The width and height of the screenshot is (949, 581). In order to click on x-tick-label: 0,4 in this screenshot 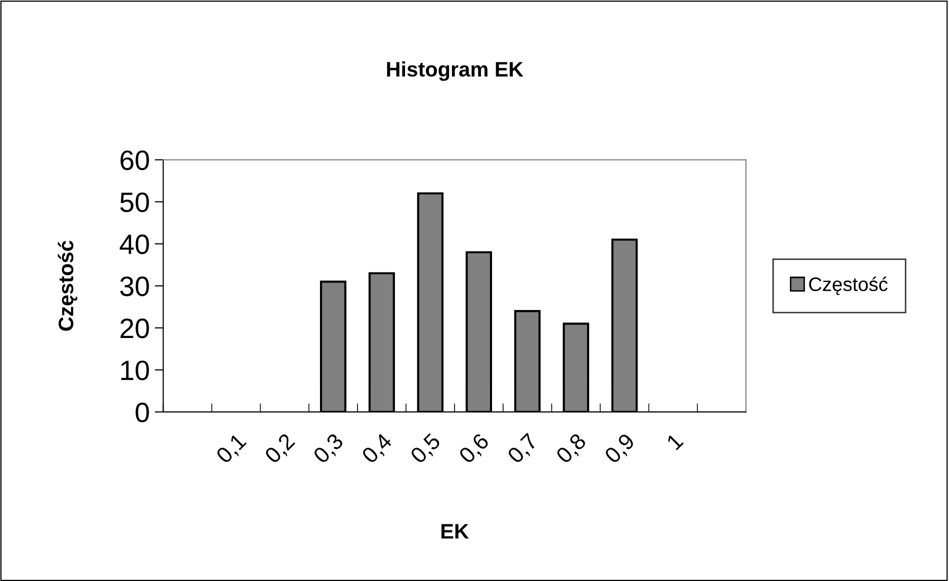, I will do `click(377, 449)`.